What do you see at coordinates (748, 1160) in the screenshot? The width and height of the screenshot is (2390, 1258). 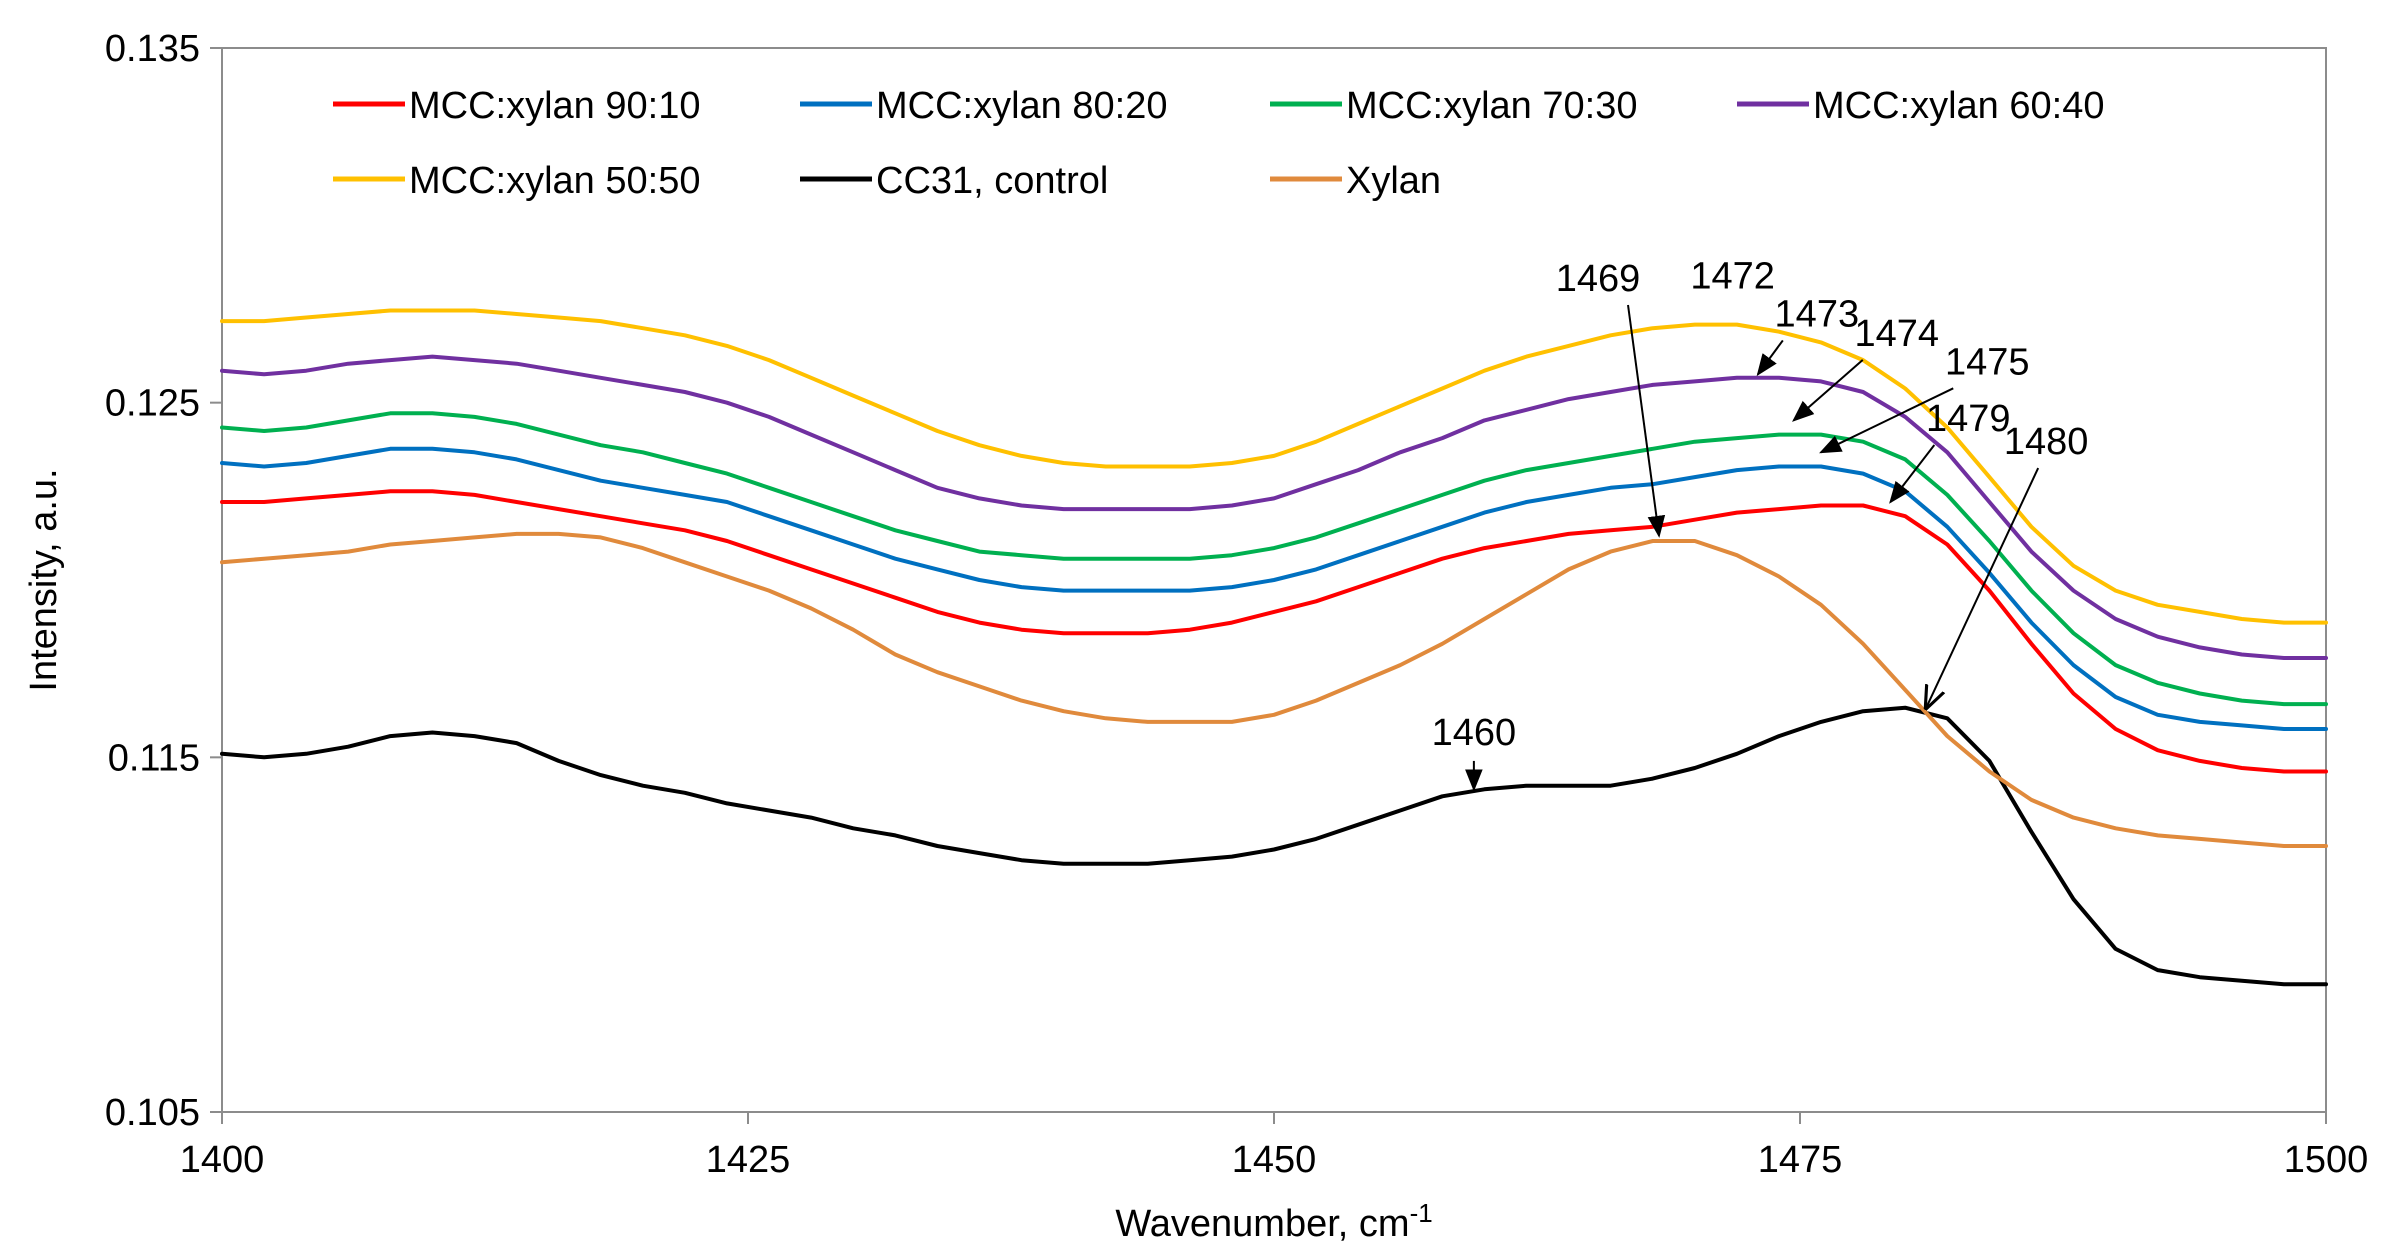 I see `x-tick-label-1: 1425` at bounding box center [748, 1160].